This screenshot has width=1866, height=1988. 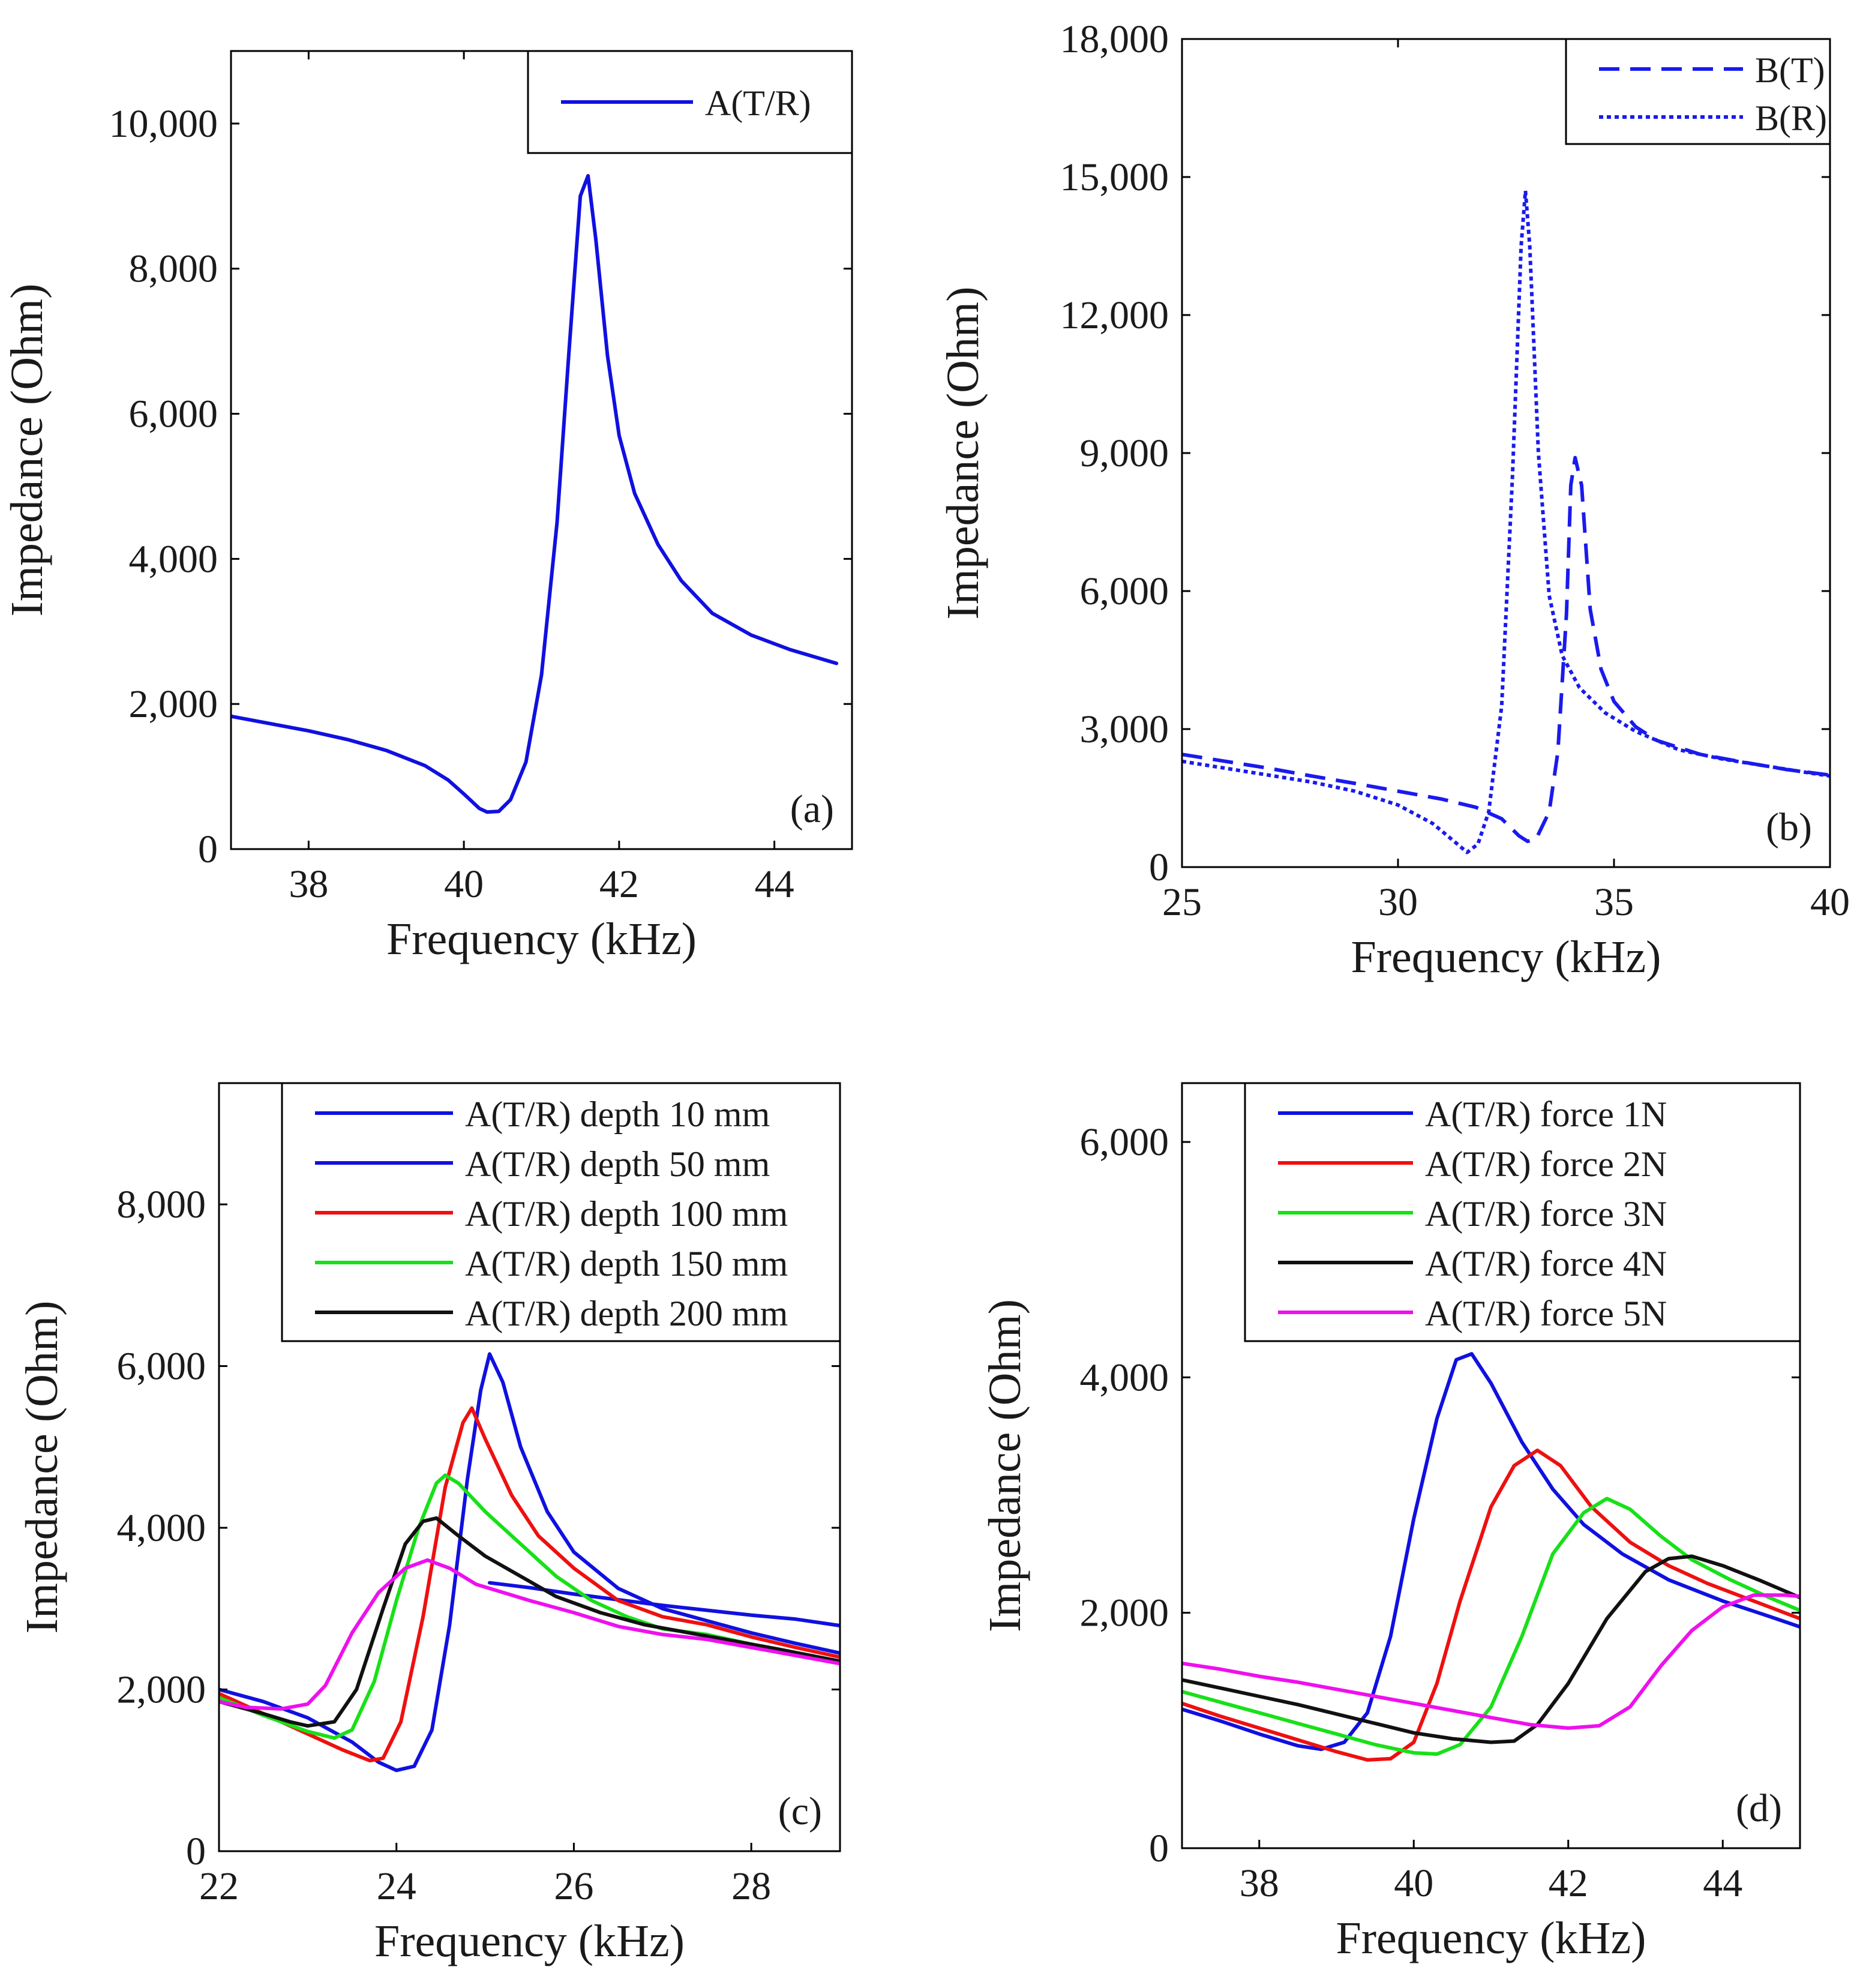 What do you see at coordinates (1614, 902) in the screenshot?
I see `x-tick-label: 35` at bounding box center [1614, 902].